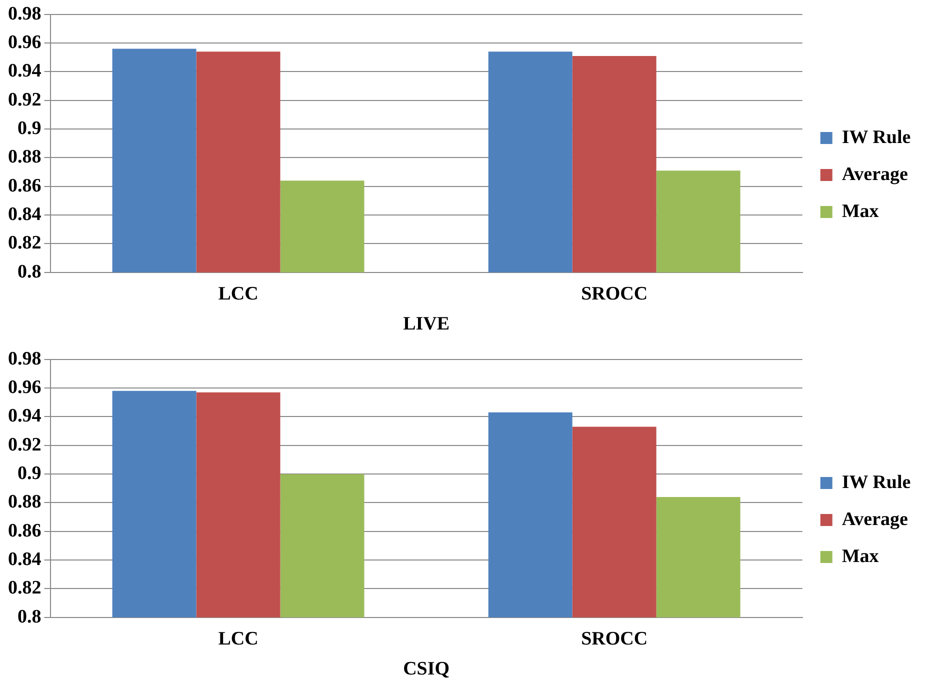 The width and height of the screenshot is (931, 690). Describe the element at coordinates (426, 669) in the screenshot. I see `x-axis-title: CSIQ` at that location.